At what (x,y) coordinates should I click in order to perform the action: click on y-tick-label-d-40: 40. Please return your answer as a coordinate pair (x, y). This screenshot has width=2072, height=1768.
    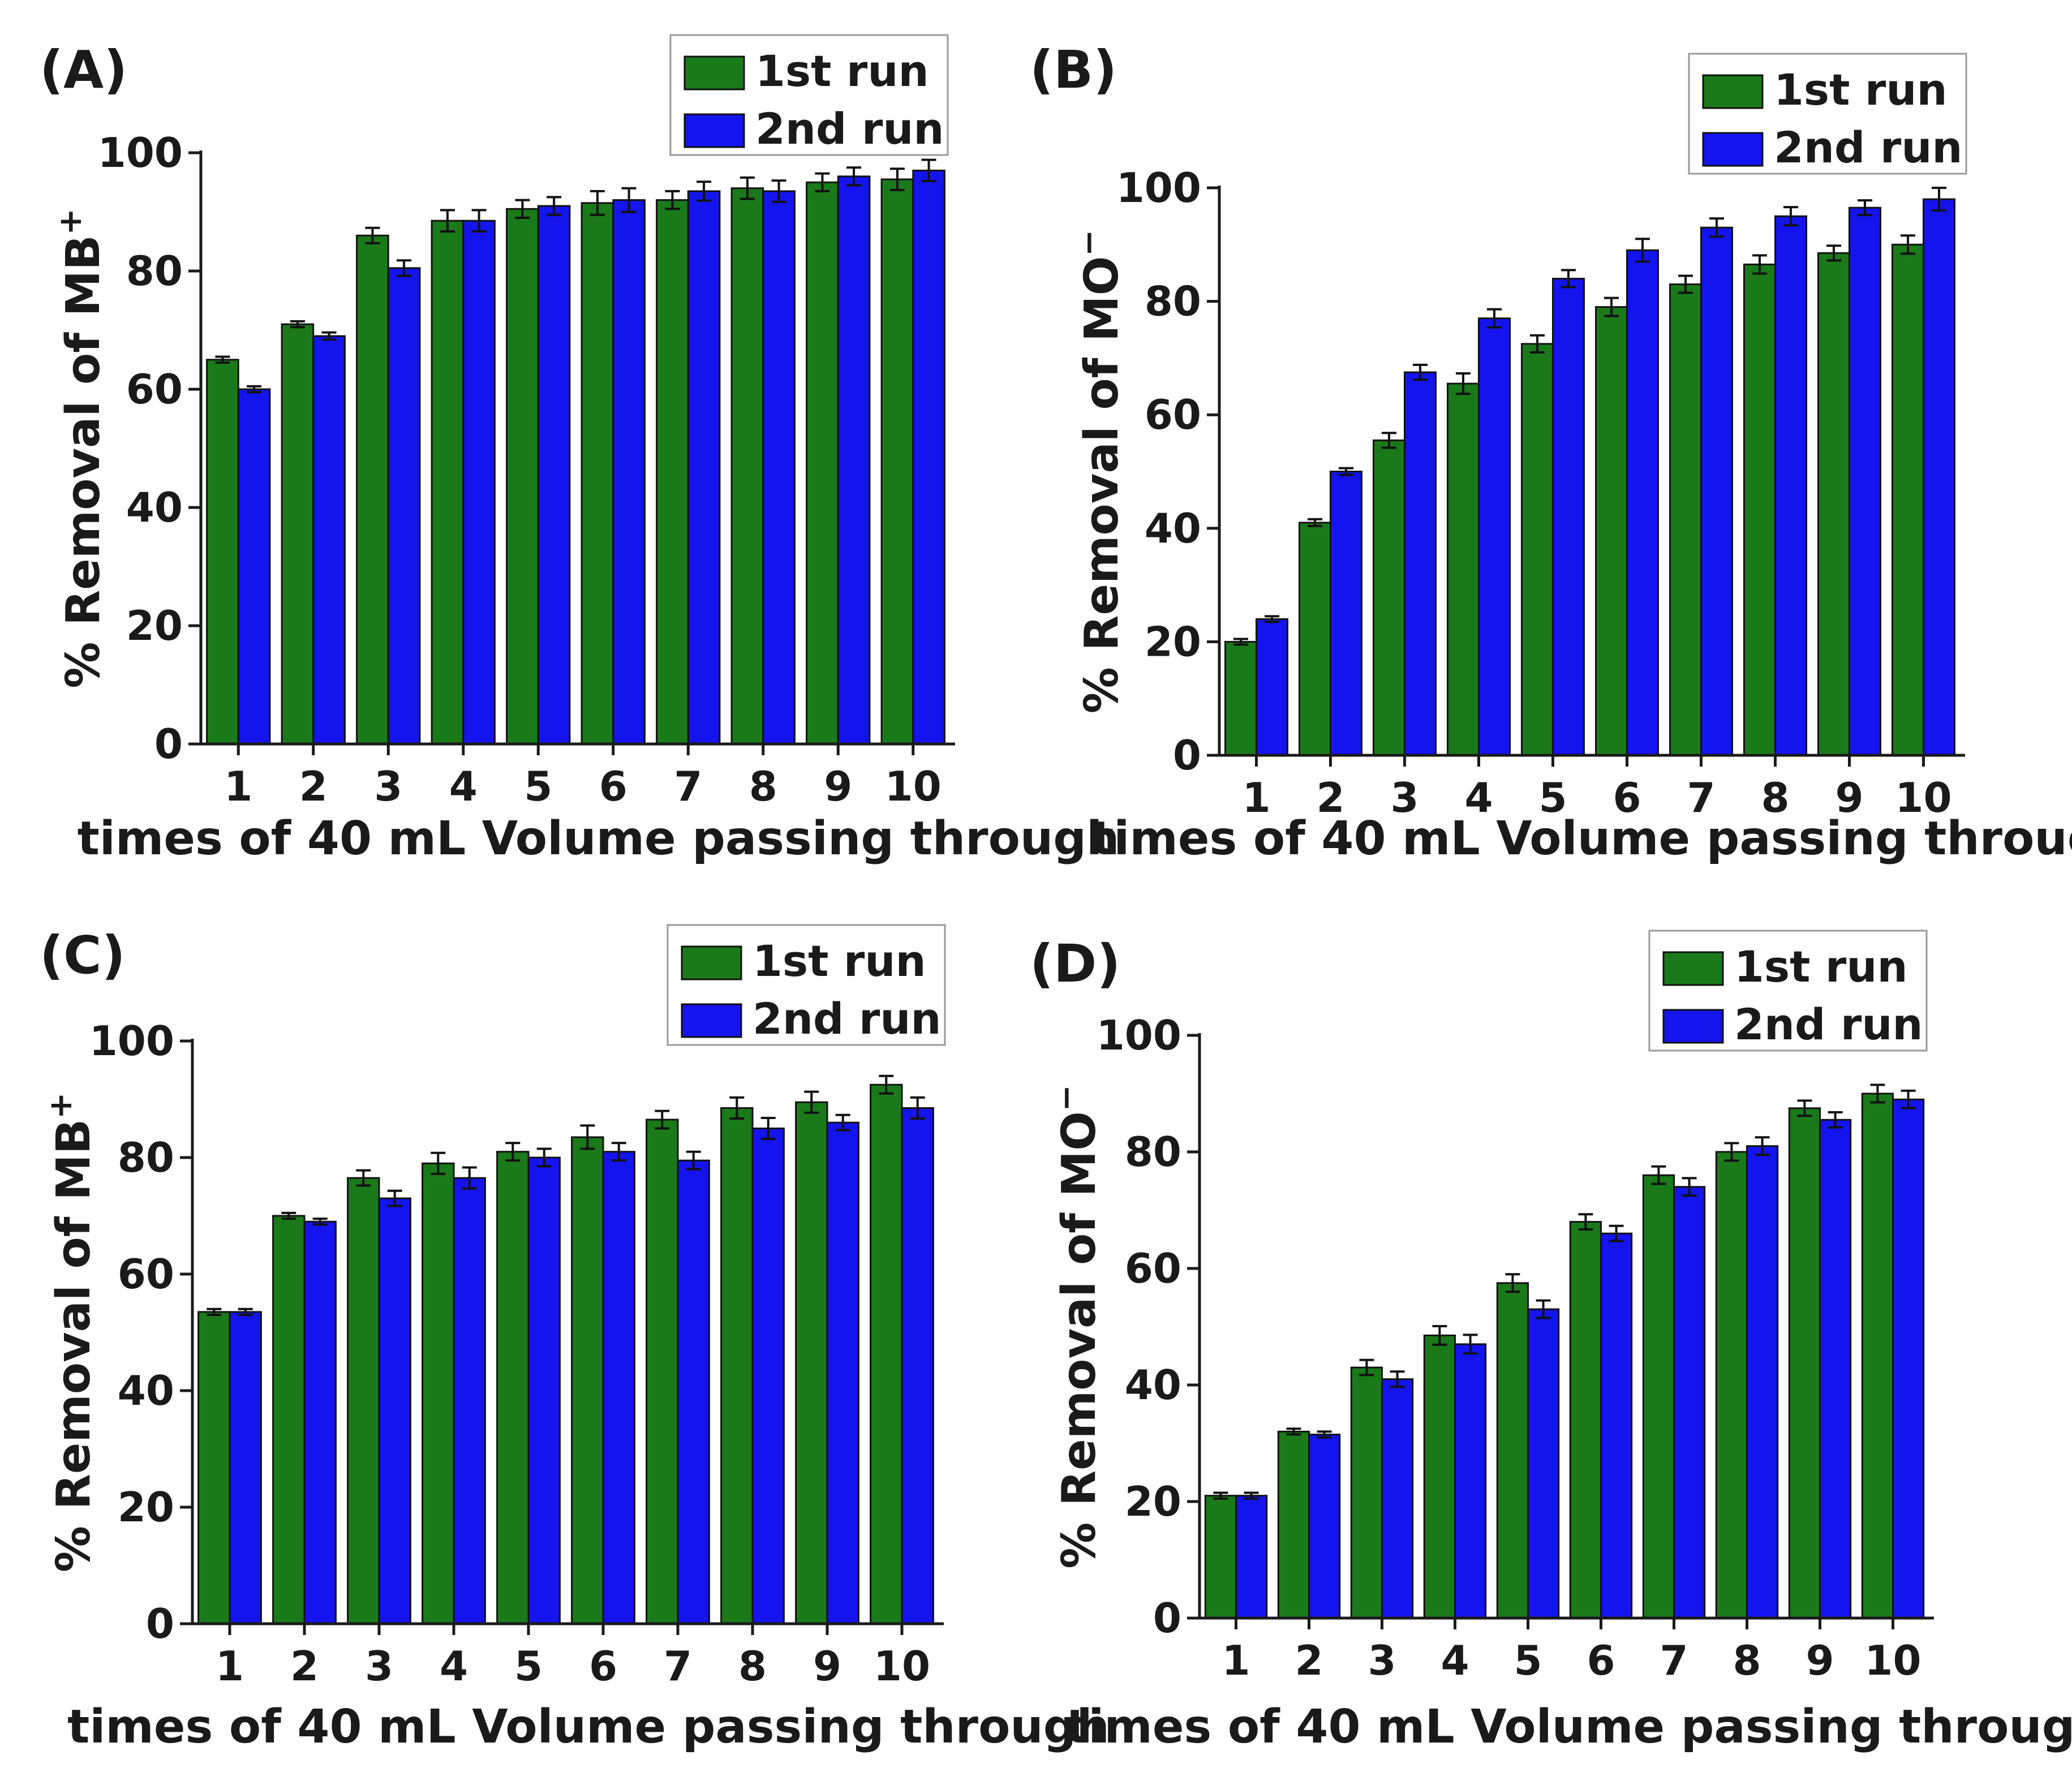
    Looking at the image, I should click on (1153, 1385).